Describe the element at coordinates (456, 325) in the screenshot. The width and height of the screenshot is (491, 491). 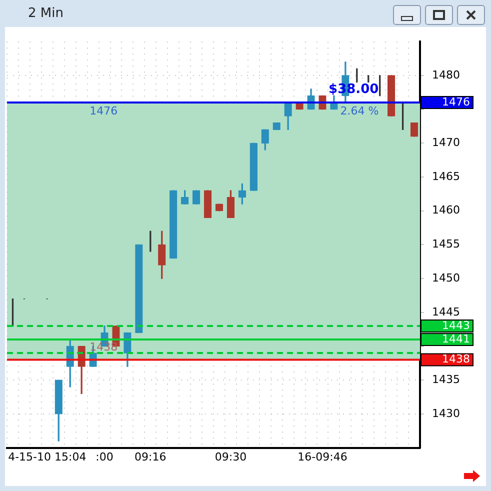
I see `ref-line-label: 1443` at that location.